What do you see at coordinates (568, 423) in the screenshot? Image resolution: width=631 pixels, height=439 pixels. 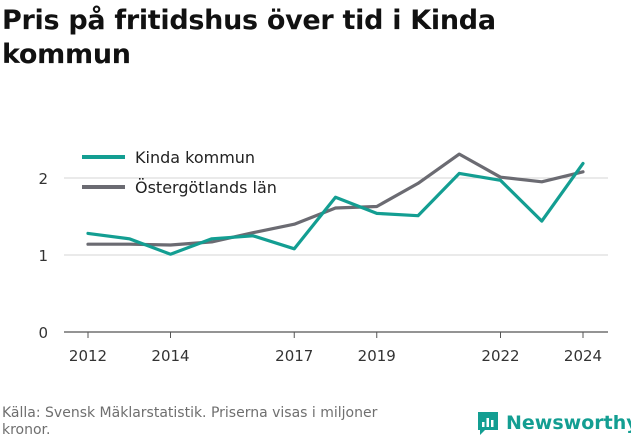 I see `brand-name: Newsworthy` at bounding box center [568, 423].